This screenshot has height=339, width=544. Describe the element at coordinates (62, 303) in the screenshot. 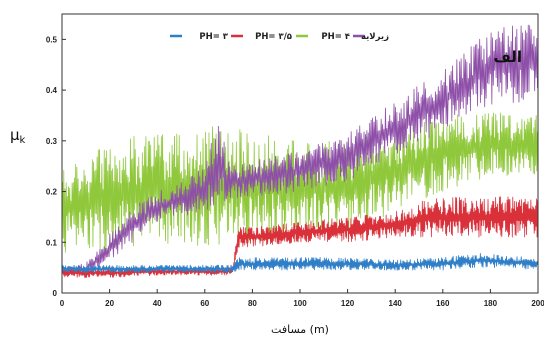

I see `x-tick-label: 0` at that location.